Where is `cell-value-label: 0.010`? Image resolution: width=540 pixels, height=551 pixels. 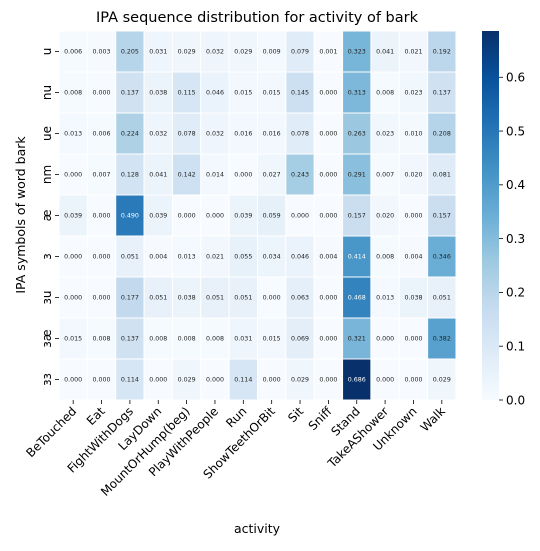
cell-value-label: 0.010 is located at coordinates (413, 134).